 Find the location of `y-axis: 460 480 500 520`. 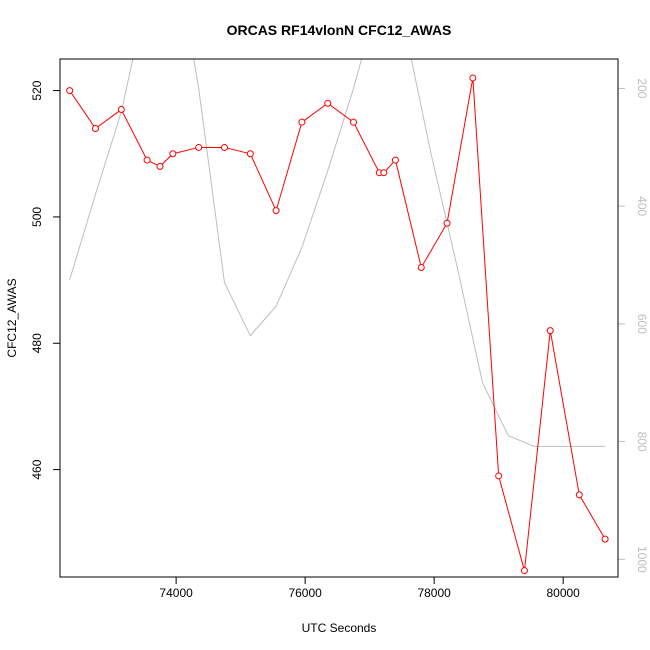

y-axis: 460 480 500 520 is located at coordinates (45, 280).